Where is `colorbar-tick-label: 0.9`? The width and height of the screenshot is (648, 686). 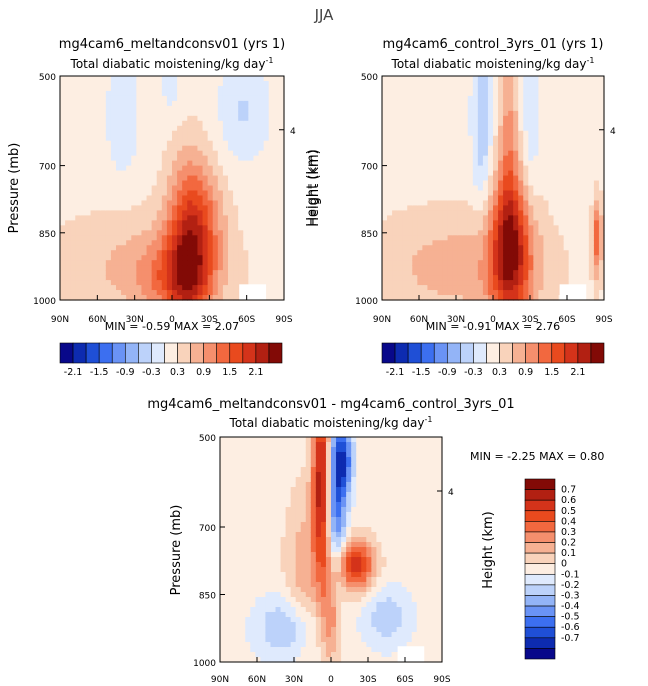
colorbar-tick-label: 0.9 is located at coordinates (525, 372).